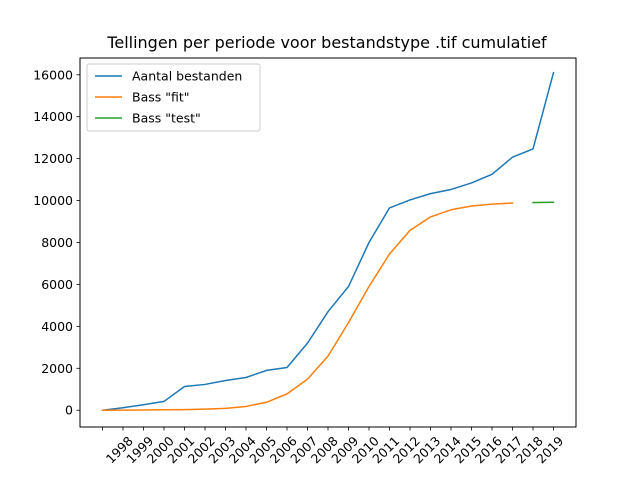 The image size is (640, 480). Describe the element at coordinates (57, 368) in the screenshot. I see `y-tick-label: 2000` at that location.